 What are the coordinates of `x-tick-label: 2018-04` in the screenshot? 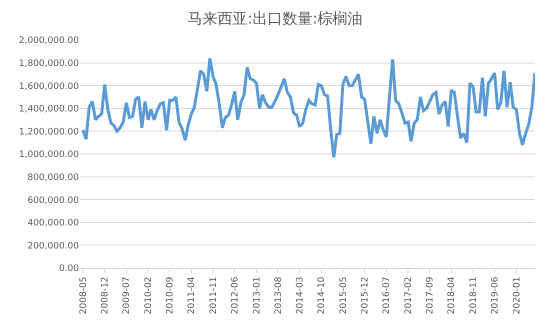 It's located at (452, 295).